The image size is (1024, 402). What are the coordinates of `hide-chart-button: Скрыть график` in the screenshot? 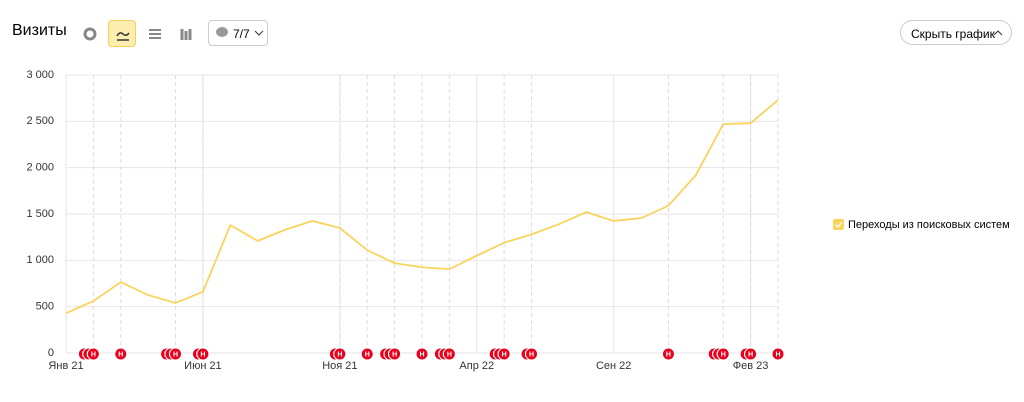 It's located at (956, 32).